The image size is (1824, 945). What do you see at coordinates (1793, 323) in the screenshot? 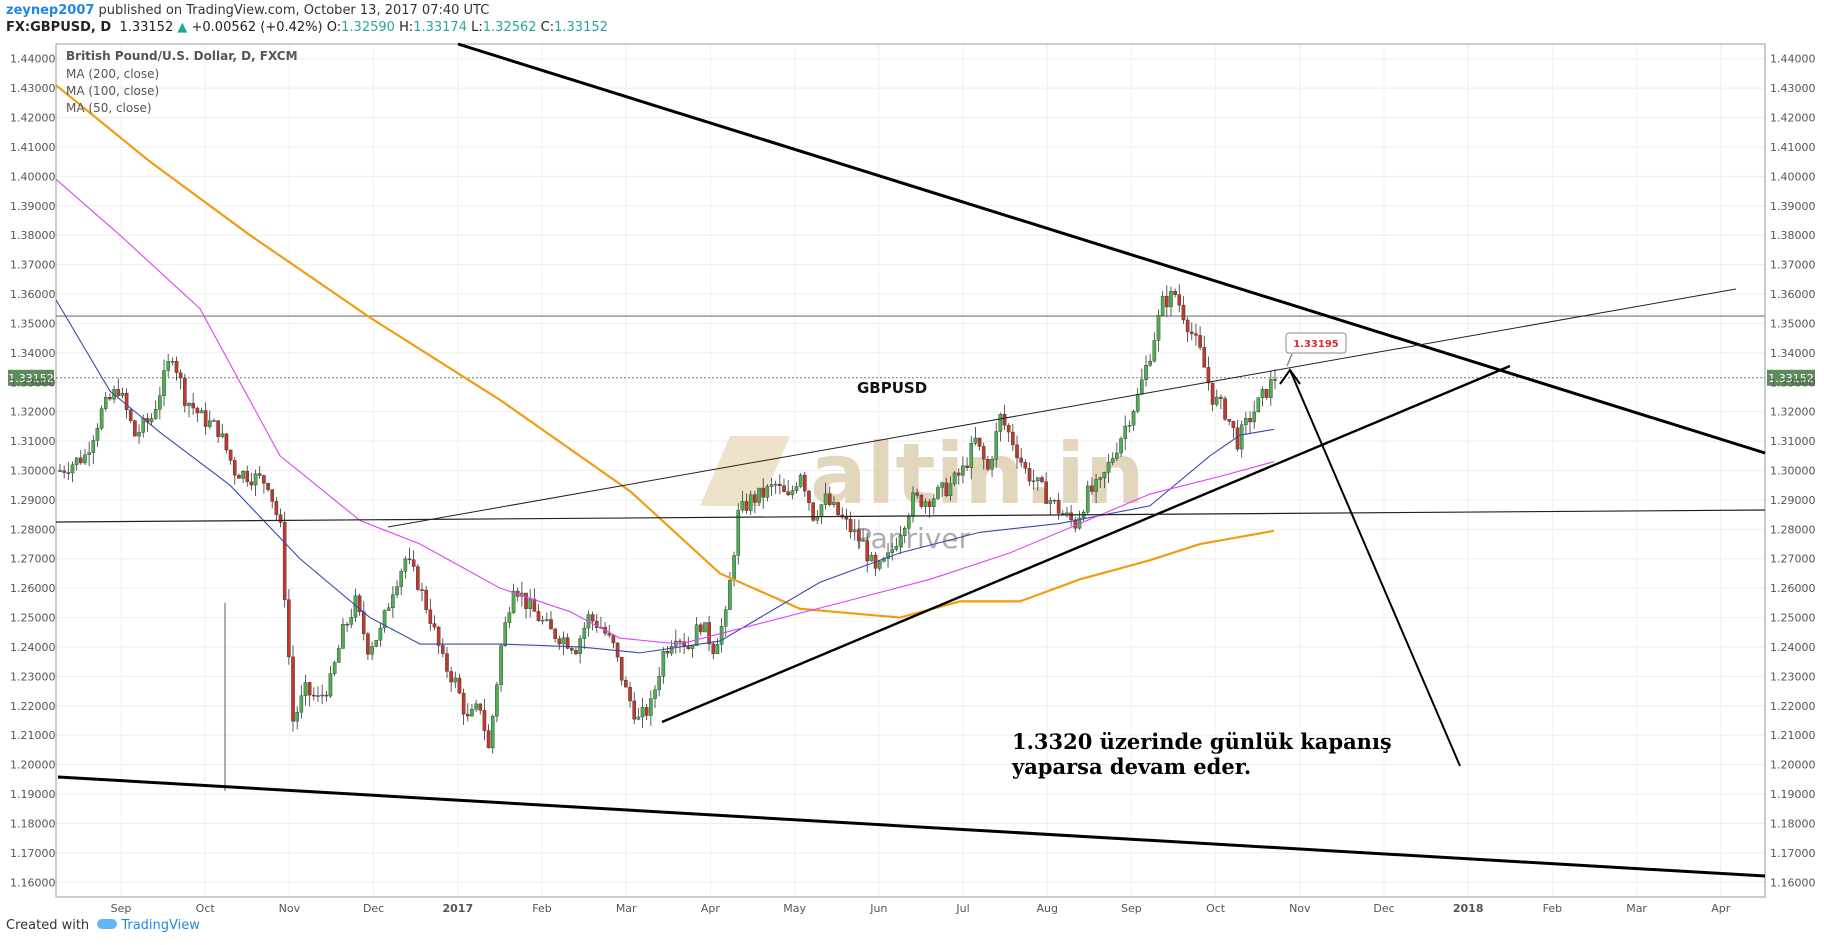
I see `y-tick-right: 1.35000` at bounding box center [1793, 323].